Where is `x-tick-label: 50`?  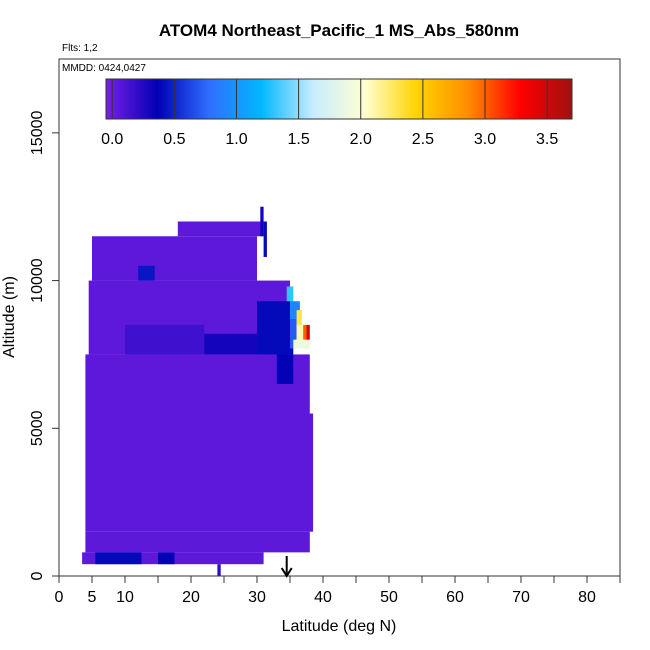
x-tick-label: 50 is located at coordinates (389, 597).